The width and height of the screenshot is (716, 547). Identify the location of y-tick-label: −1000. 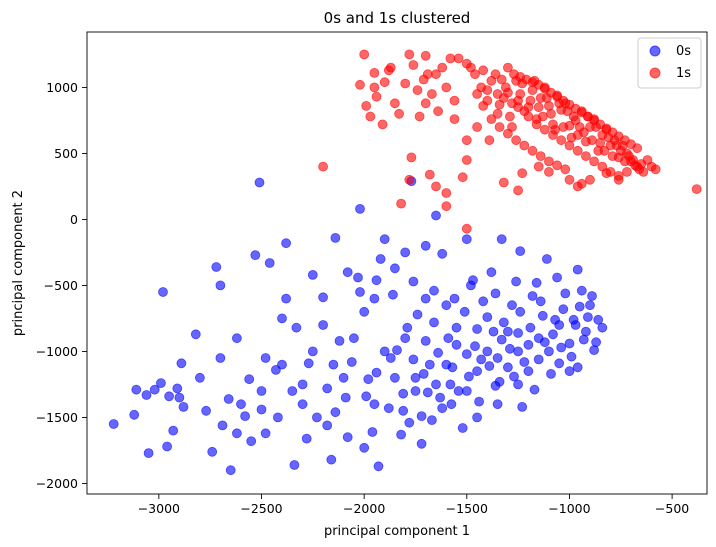
(57, 351).